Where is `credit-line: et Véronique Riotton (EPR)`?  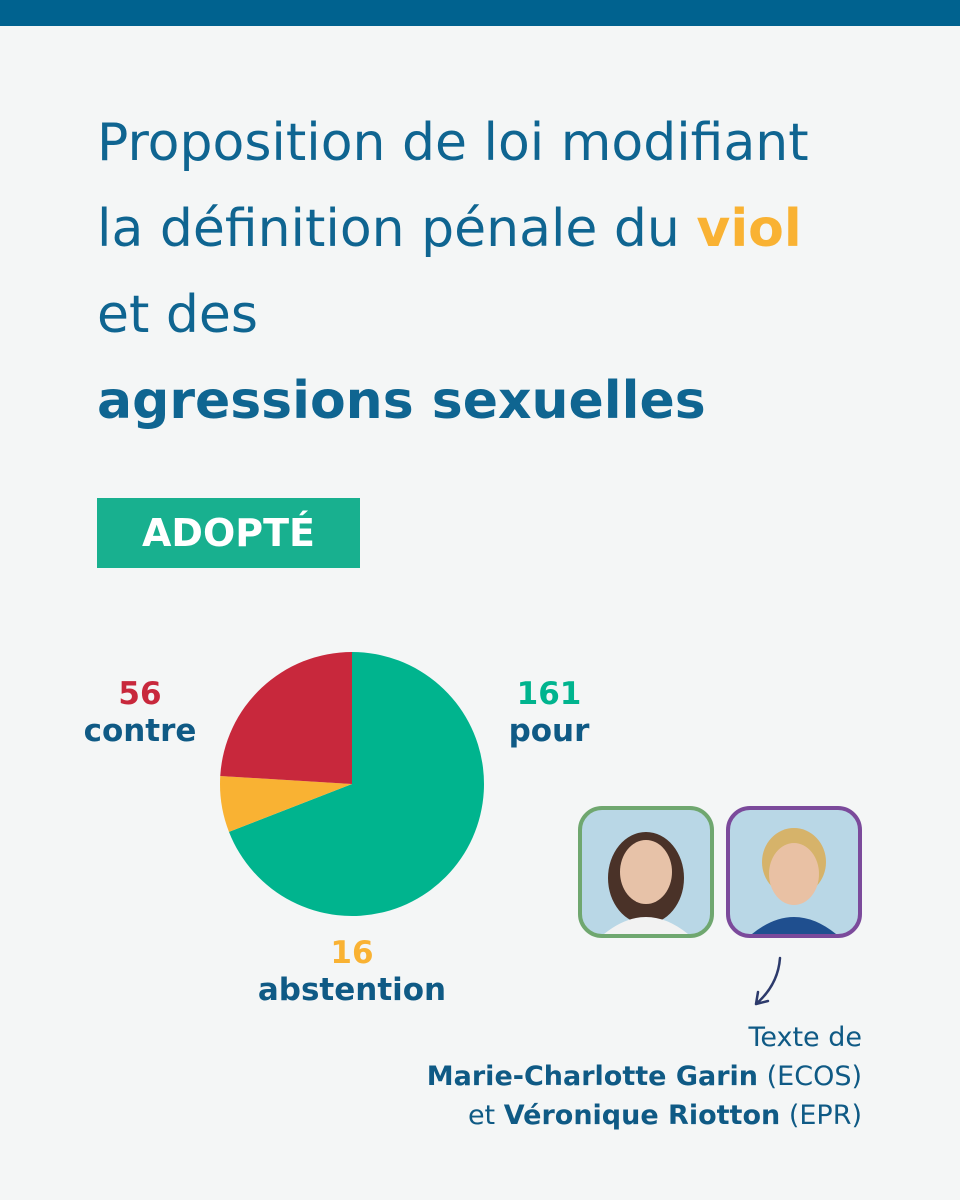
credit-line: et Véronique Riotton (EPR) is located at coordinates (644, 1115).